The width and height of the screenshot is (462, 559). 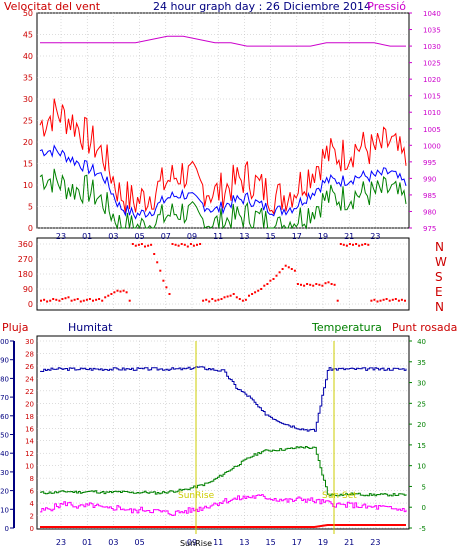 I want to click on lower-hour-label: 05, so click(x=140, y=542).